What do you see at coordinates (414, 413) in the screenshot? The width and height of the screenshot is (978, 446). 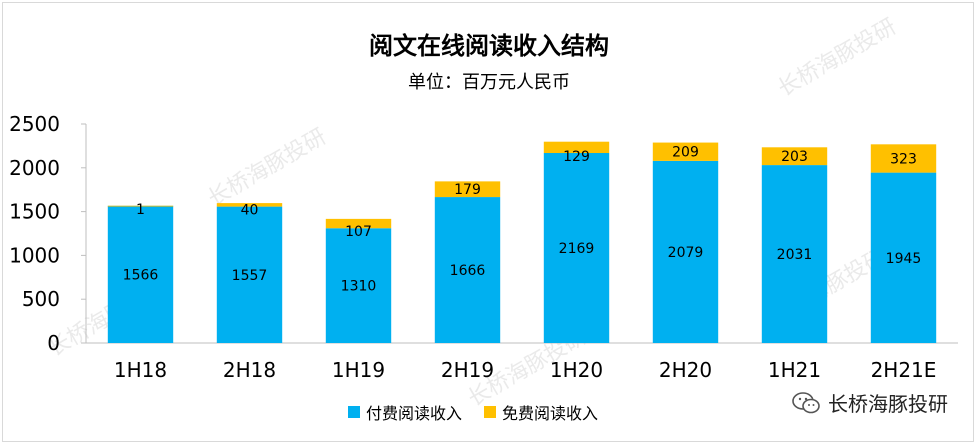 I see `legend-label-paid: 付费阅读收入` at bounding box center [414, 413].